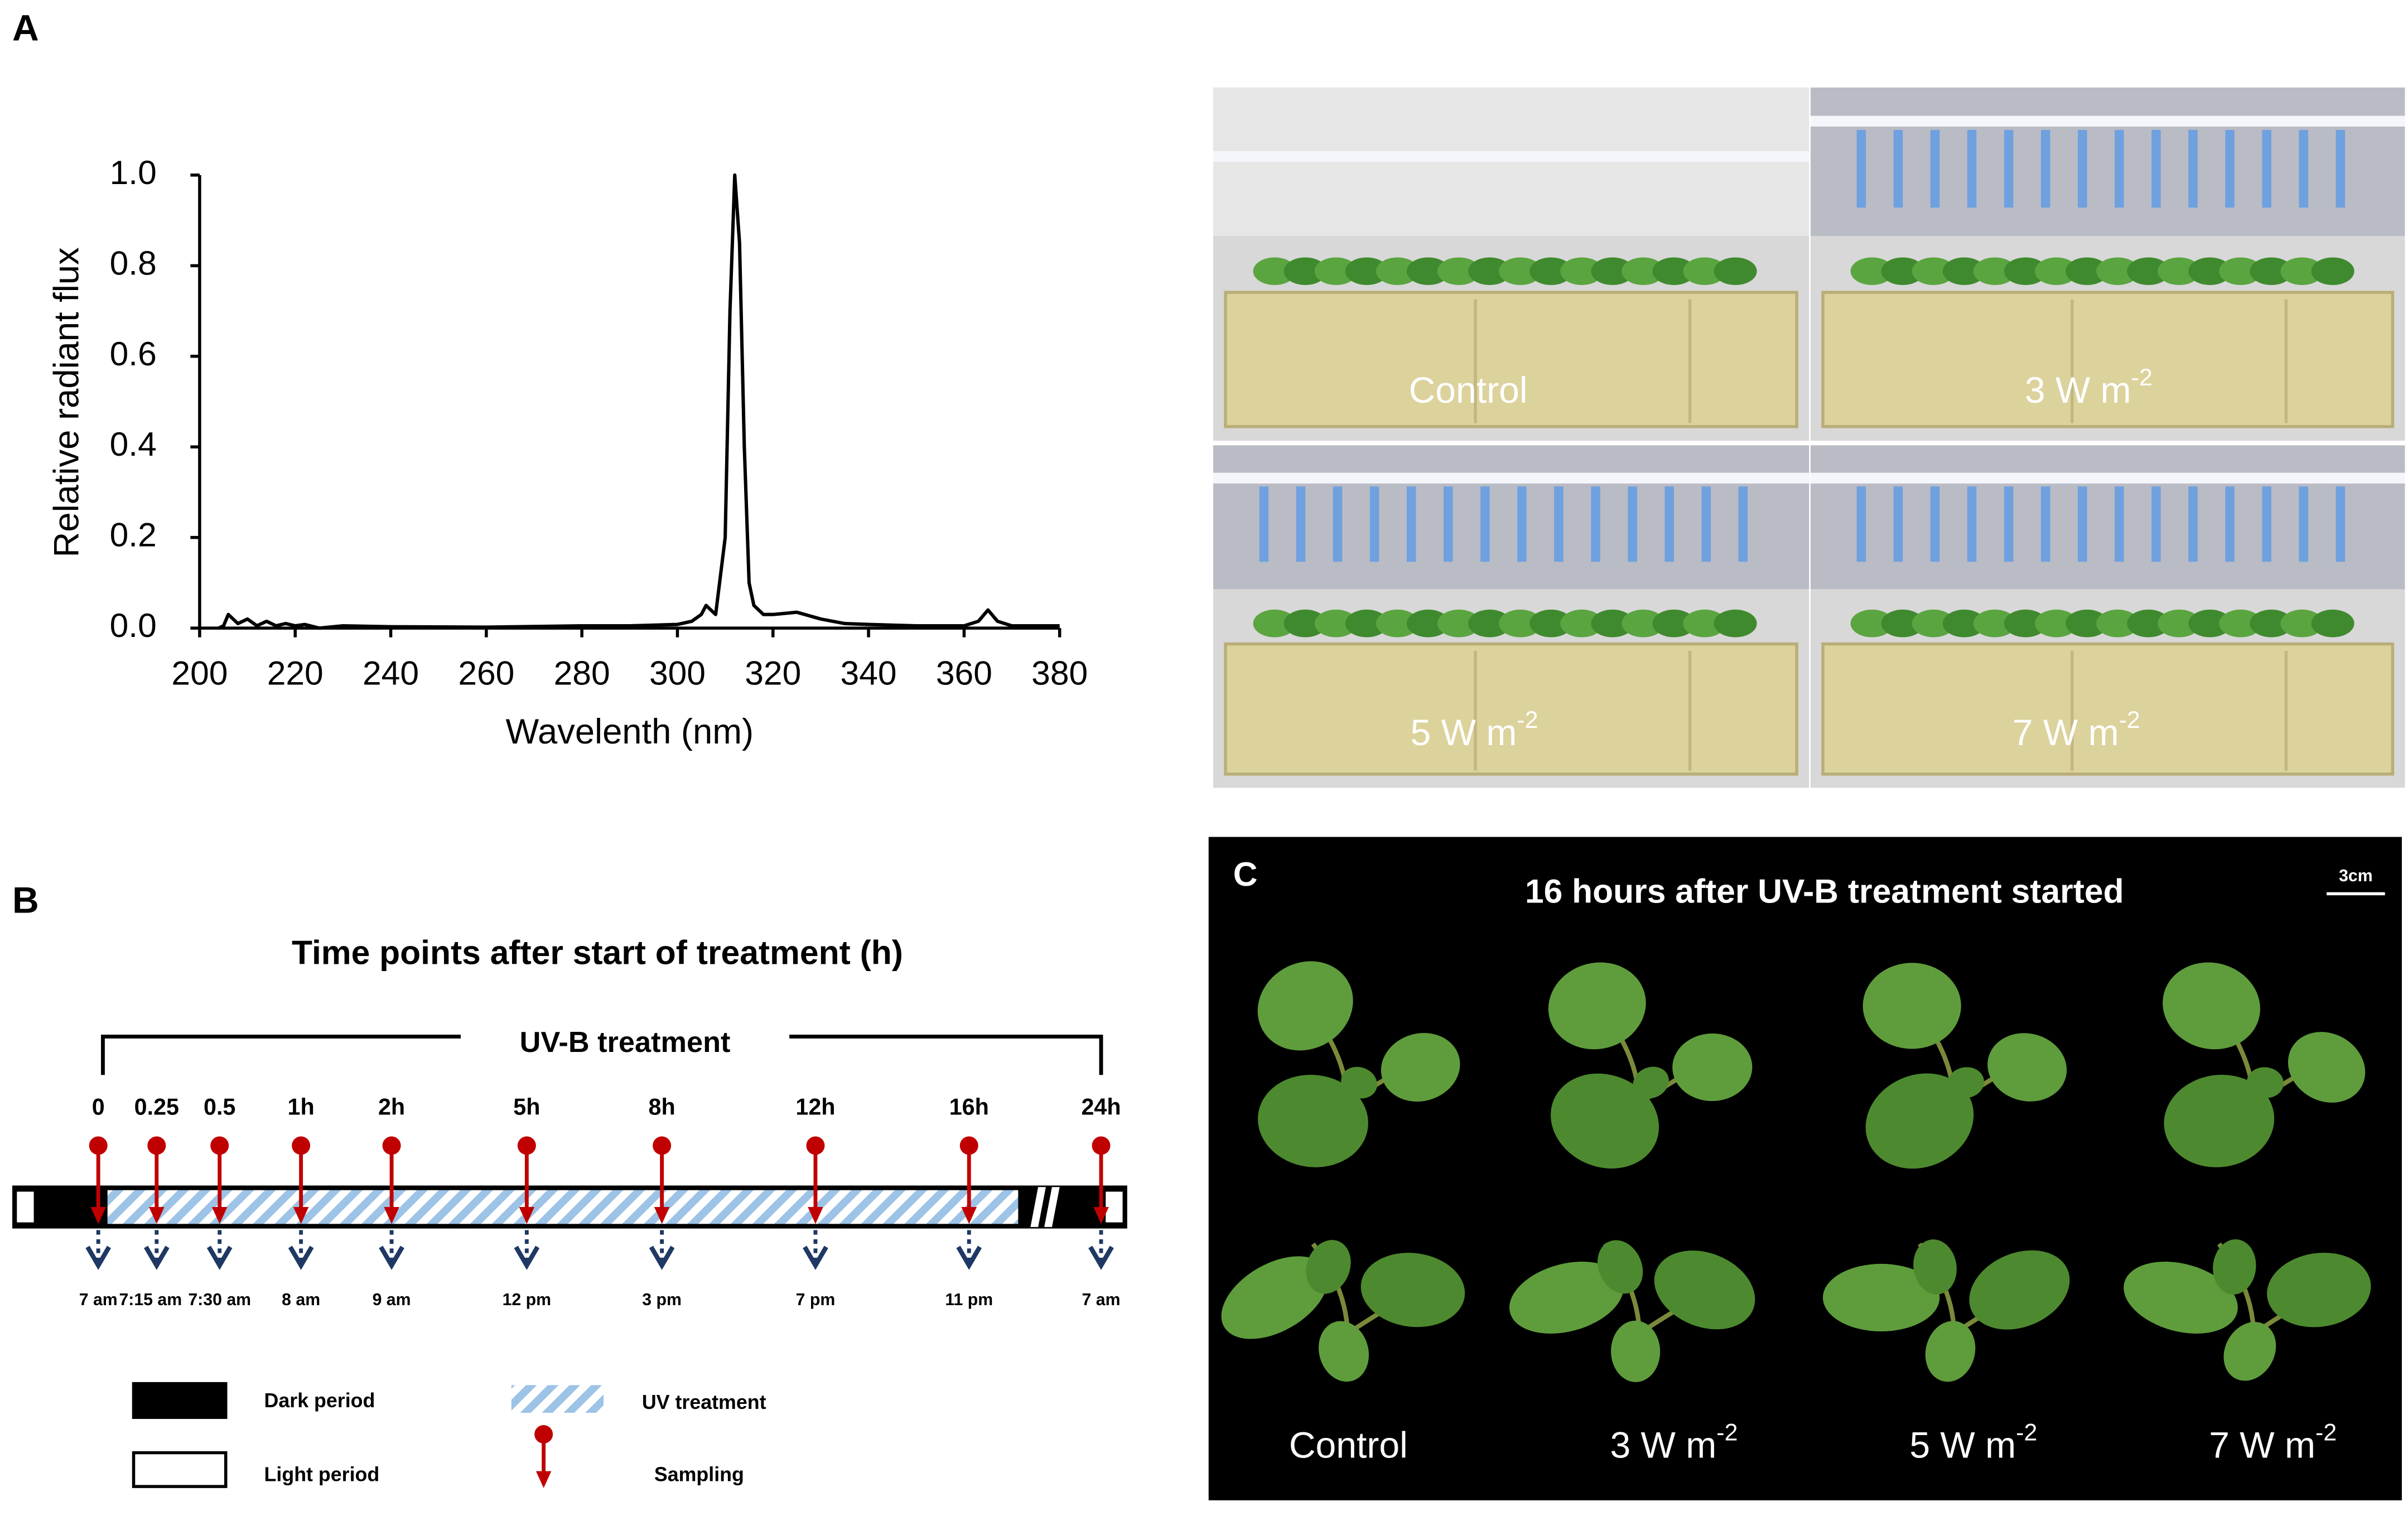  What do you see at coordinates (281, 1054) in the screenshot?
I see `bracket` at bounding box center [281, 1054].